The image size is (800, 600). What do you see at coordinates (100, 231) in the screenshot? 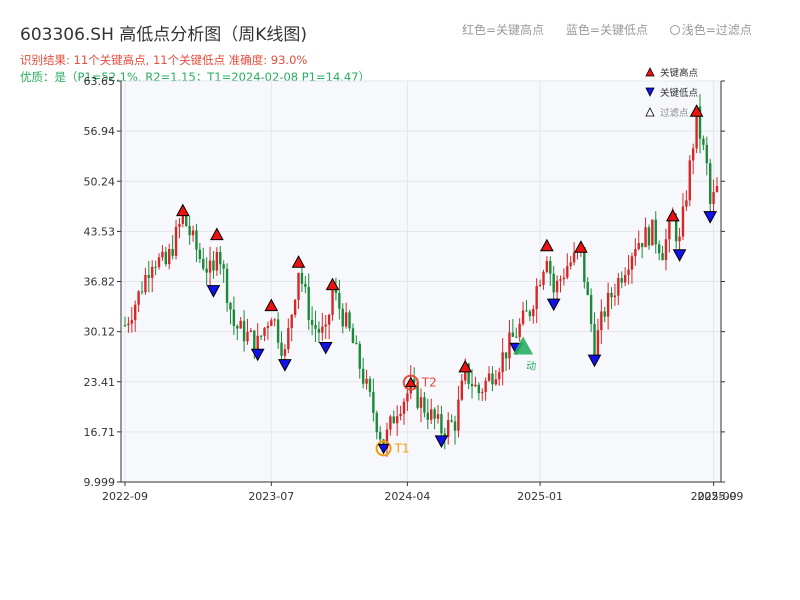
I see `y-tick-label: 43.53` at bounding box center [100, 231].